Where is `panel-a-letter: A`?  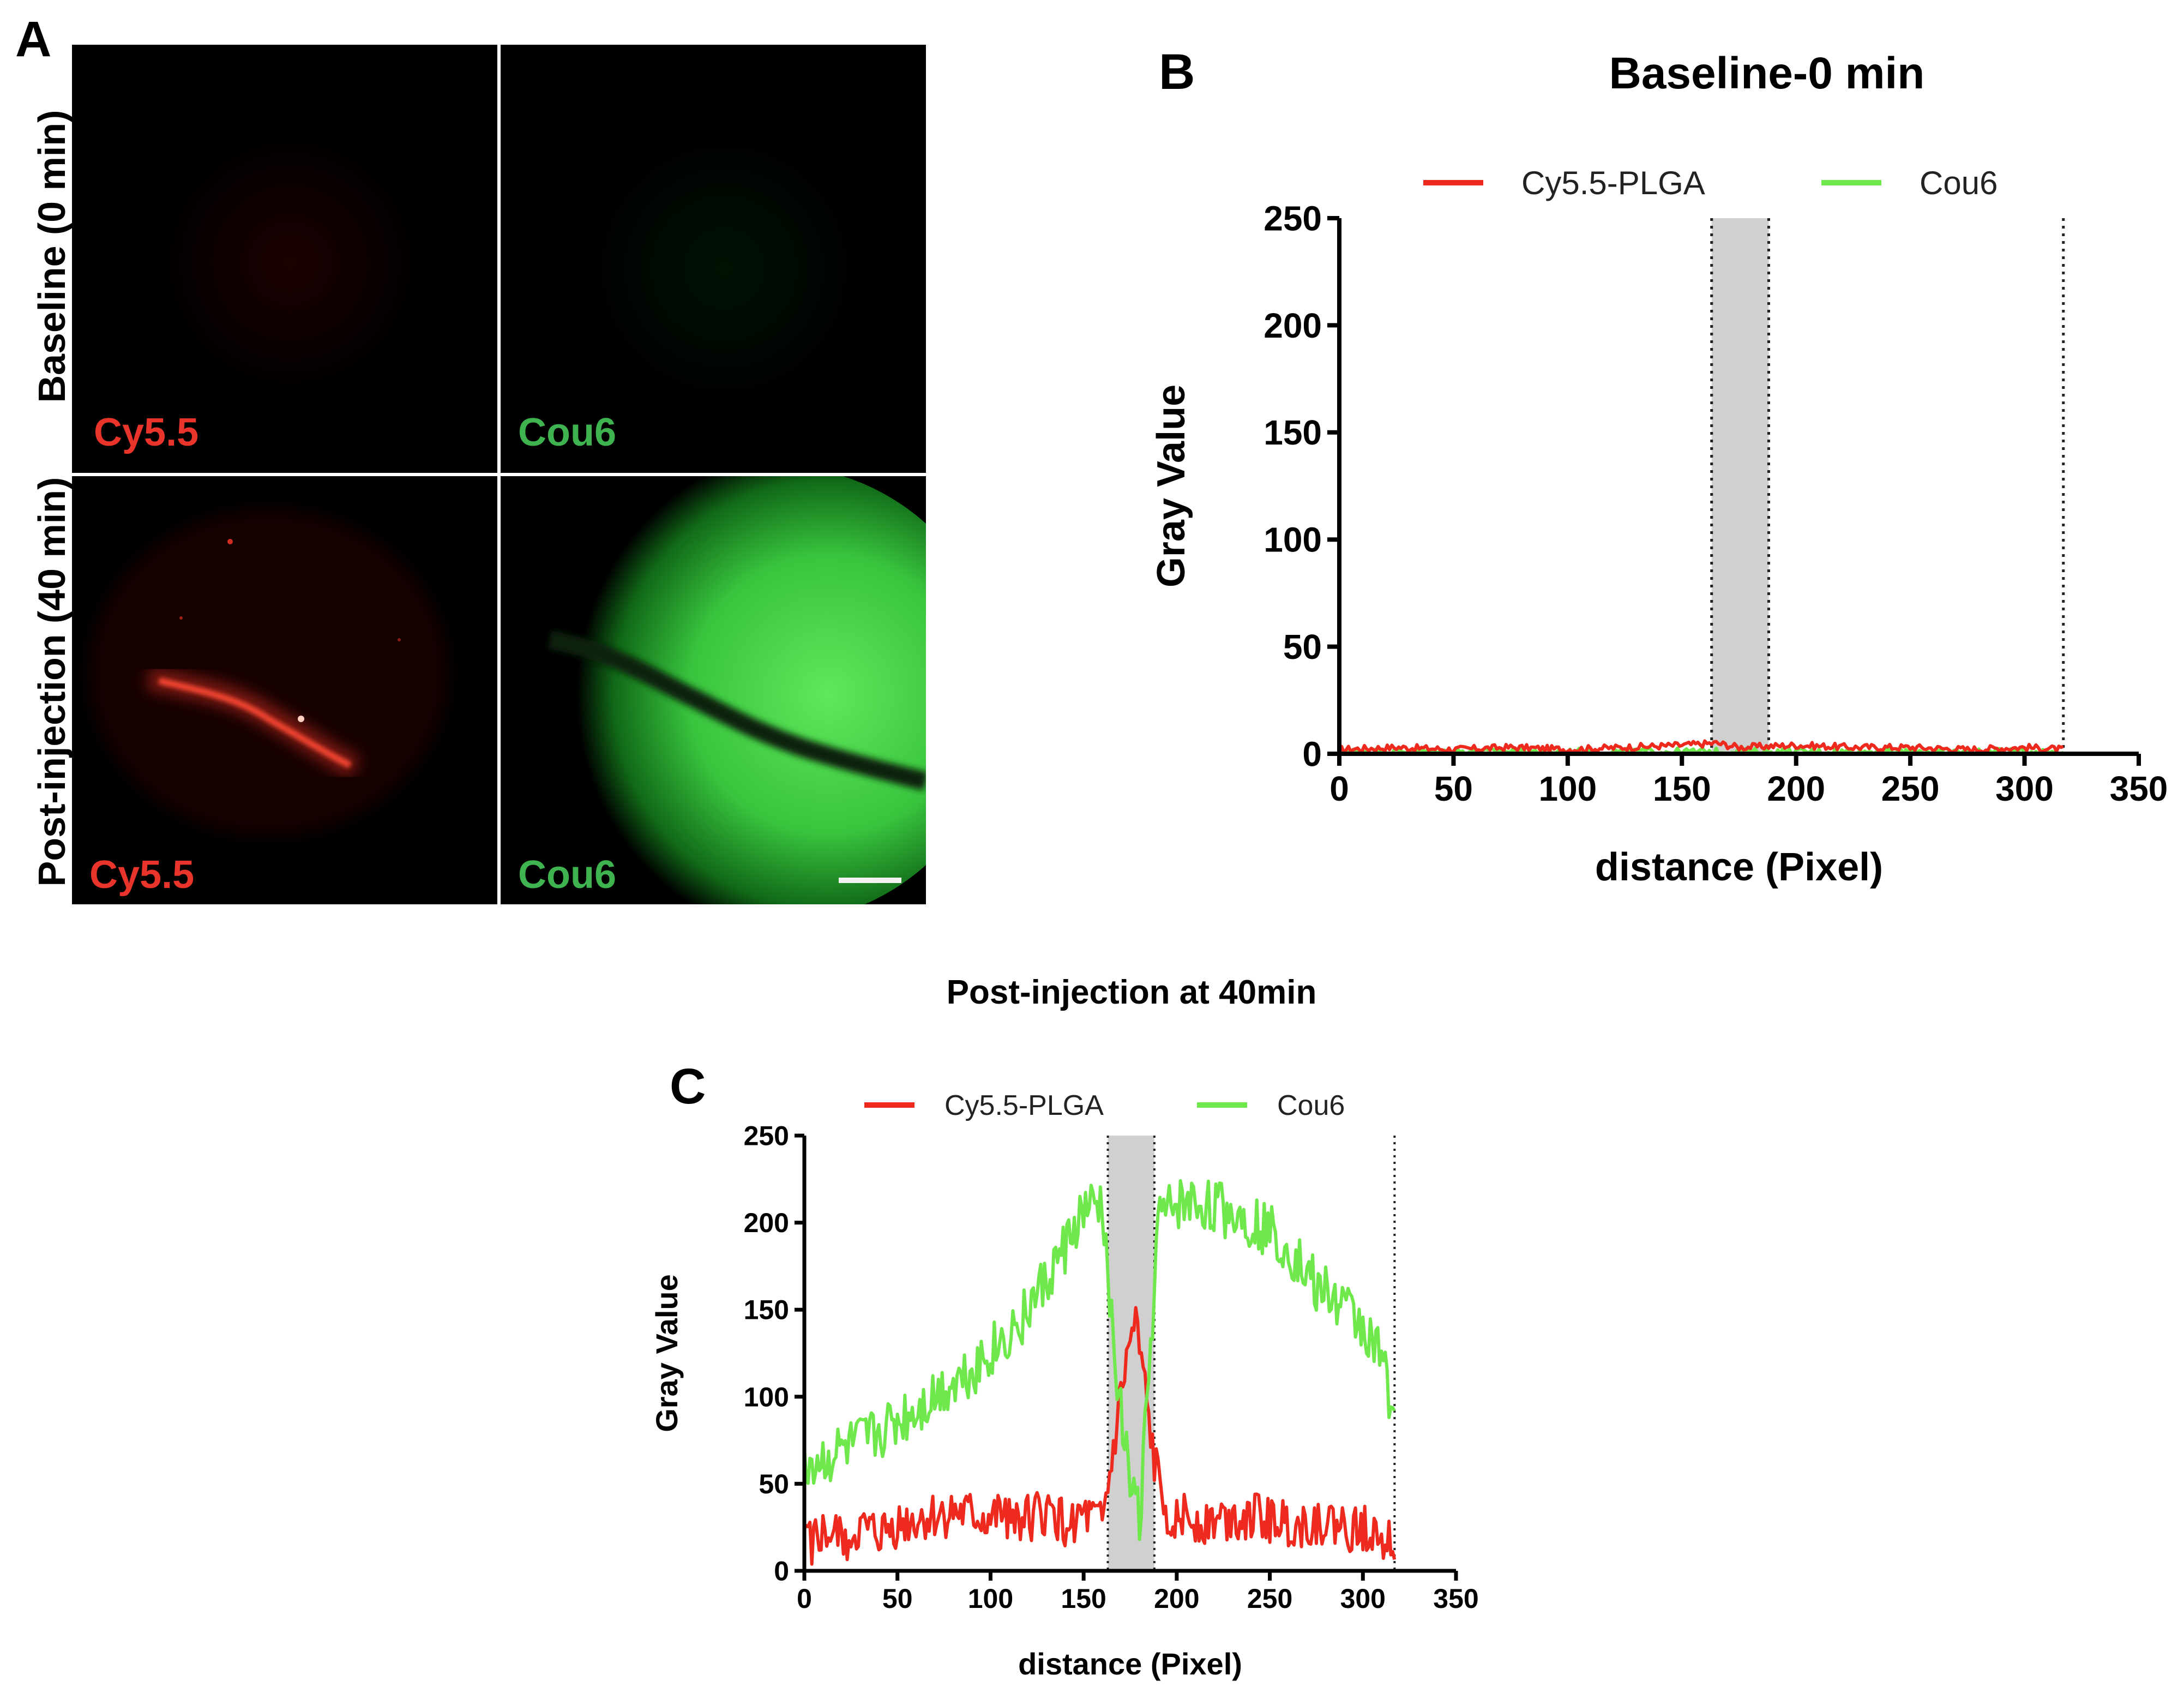
panel-a-letter: A is located at coordinates (33, 39).